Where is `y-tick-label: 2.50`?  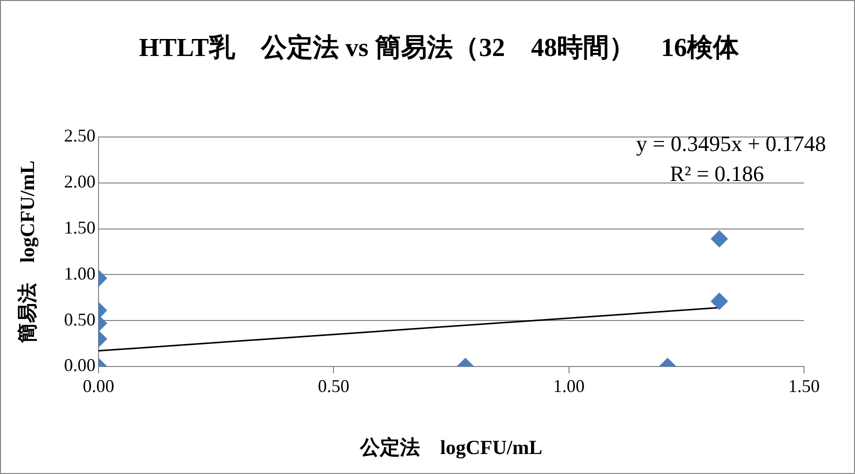 y-tick-label: 2.50 is located at coordinates (80, 136).